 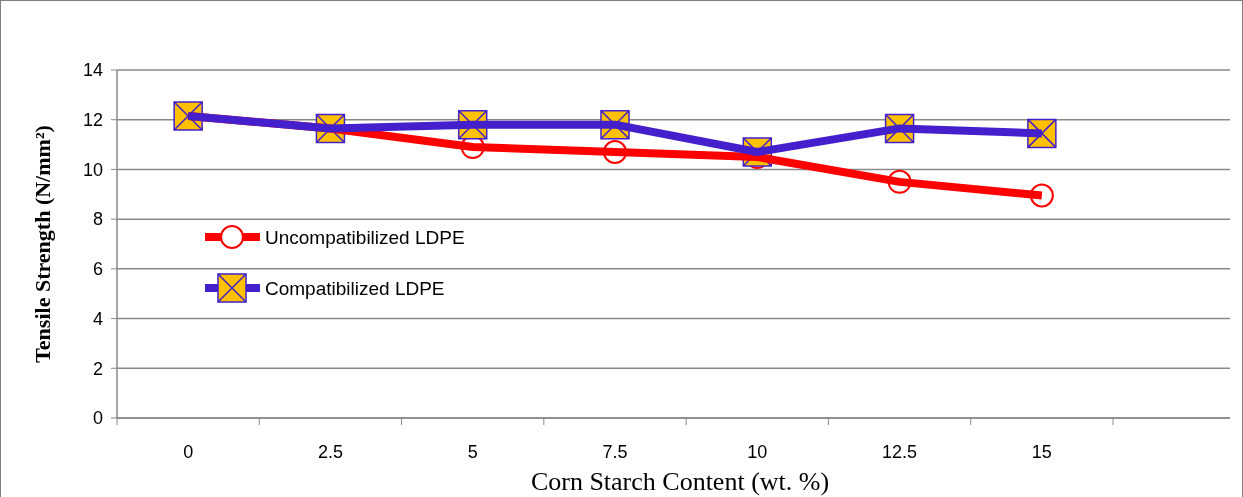 I want to click on y-tick-label: 2, so click(x=97, y=368).